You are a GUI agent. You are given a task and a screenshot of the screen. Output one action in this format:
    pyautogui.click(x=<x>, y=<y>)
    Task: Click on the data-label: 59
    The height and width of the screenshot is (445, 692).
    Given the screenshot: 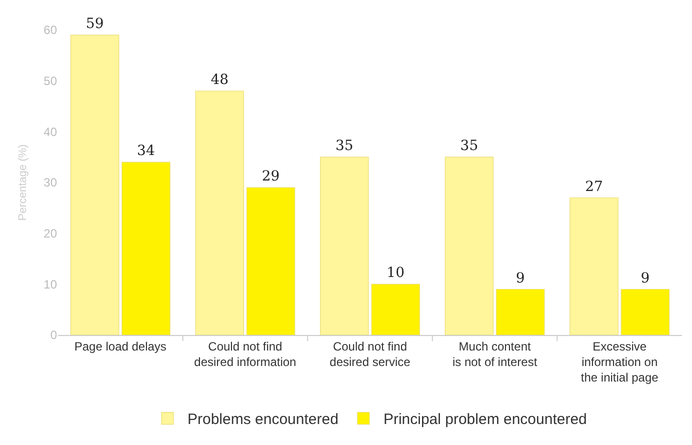 What is the action you would take?
    pyautogui.click(x=95, y=24)
    